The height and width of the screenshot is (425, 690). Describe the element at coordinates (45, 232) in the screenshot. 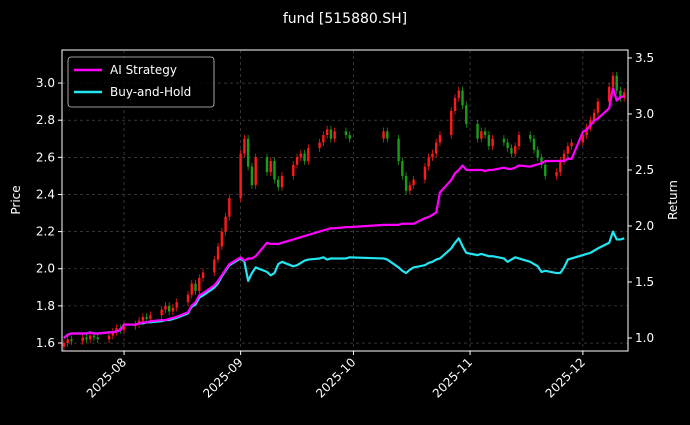

I see `y-tick-label: 2.2` at that location.